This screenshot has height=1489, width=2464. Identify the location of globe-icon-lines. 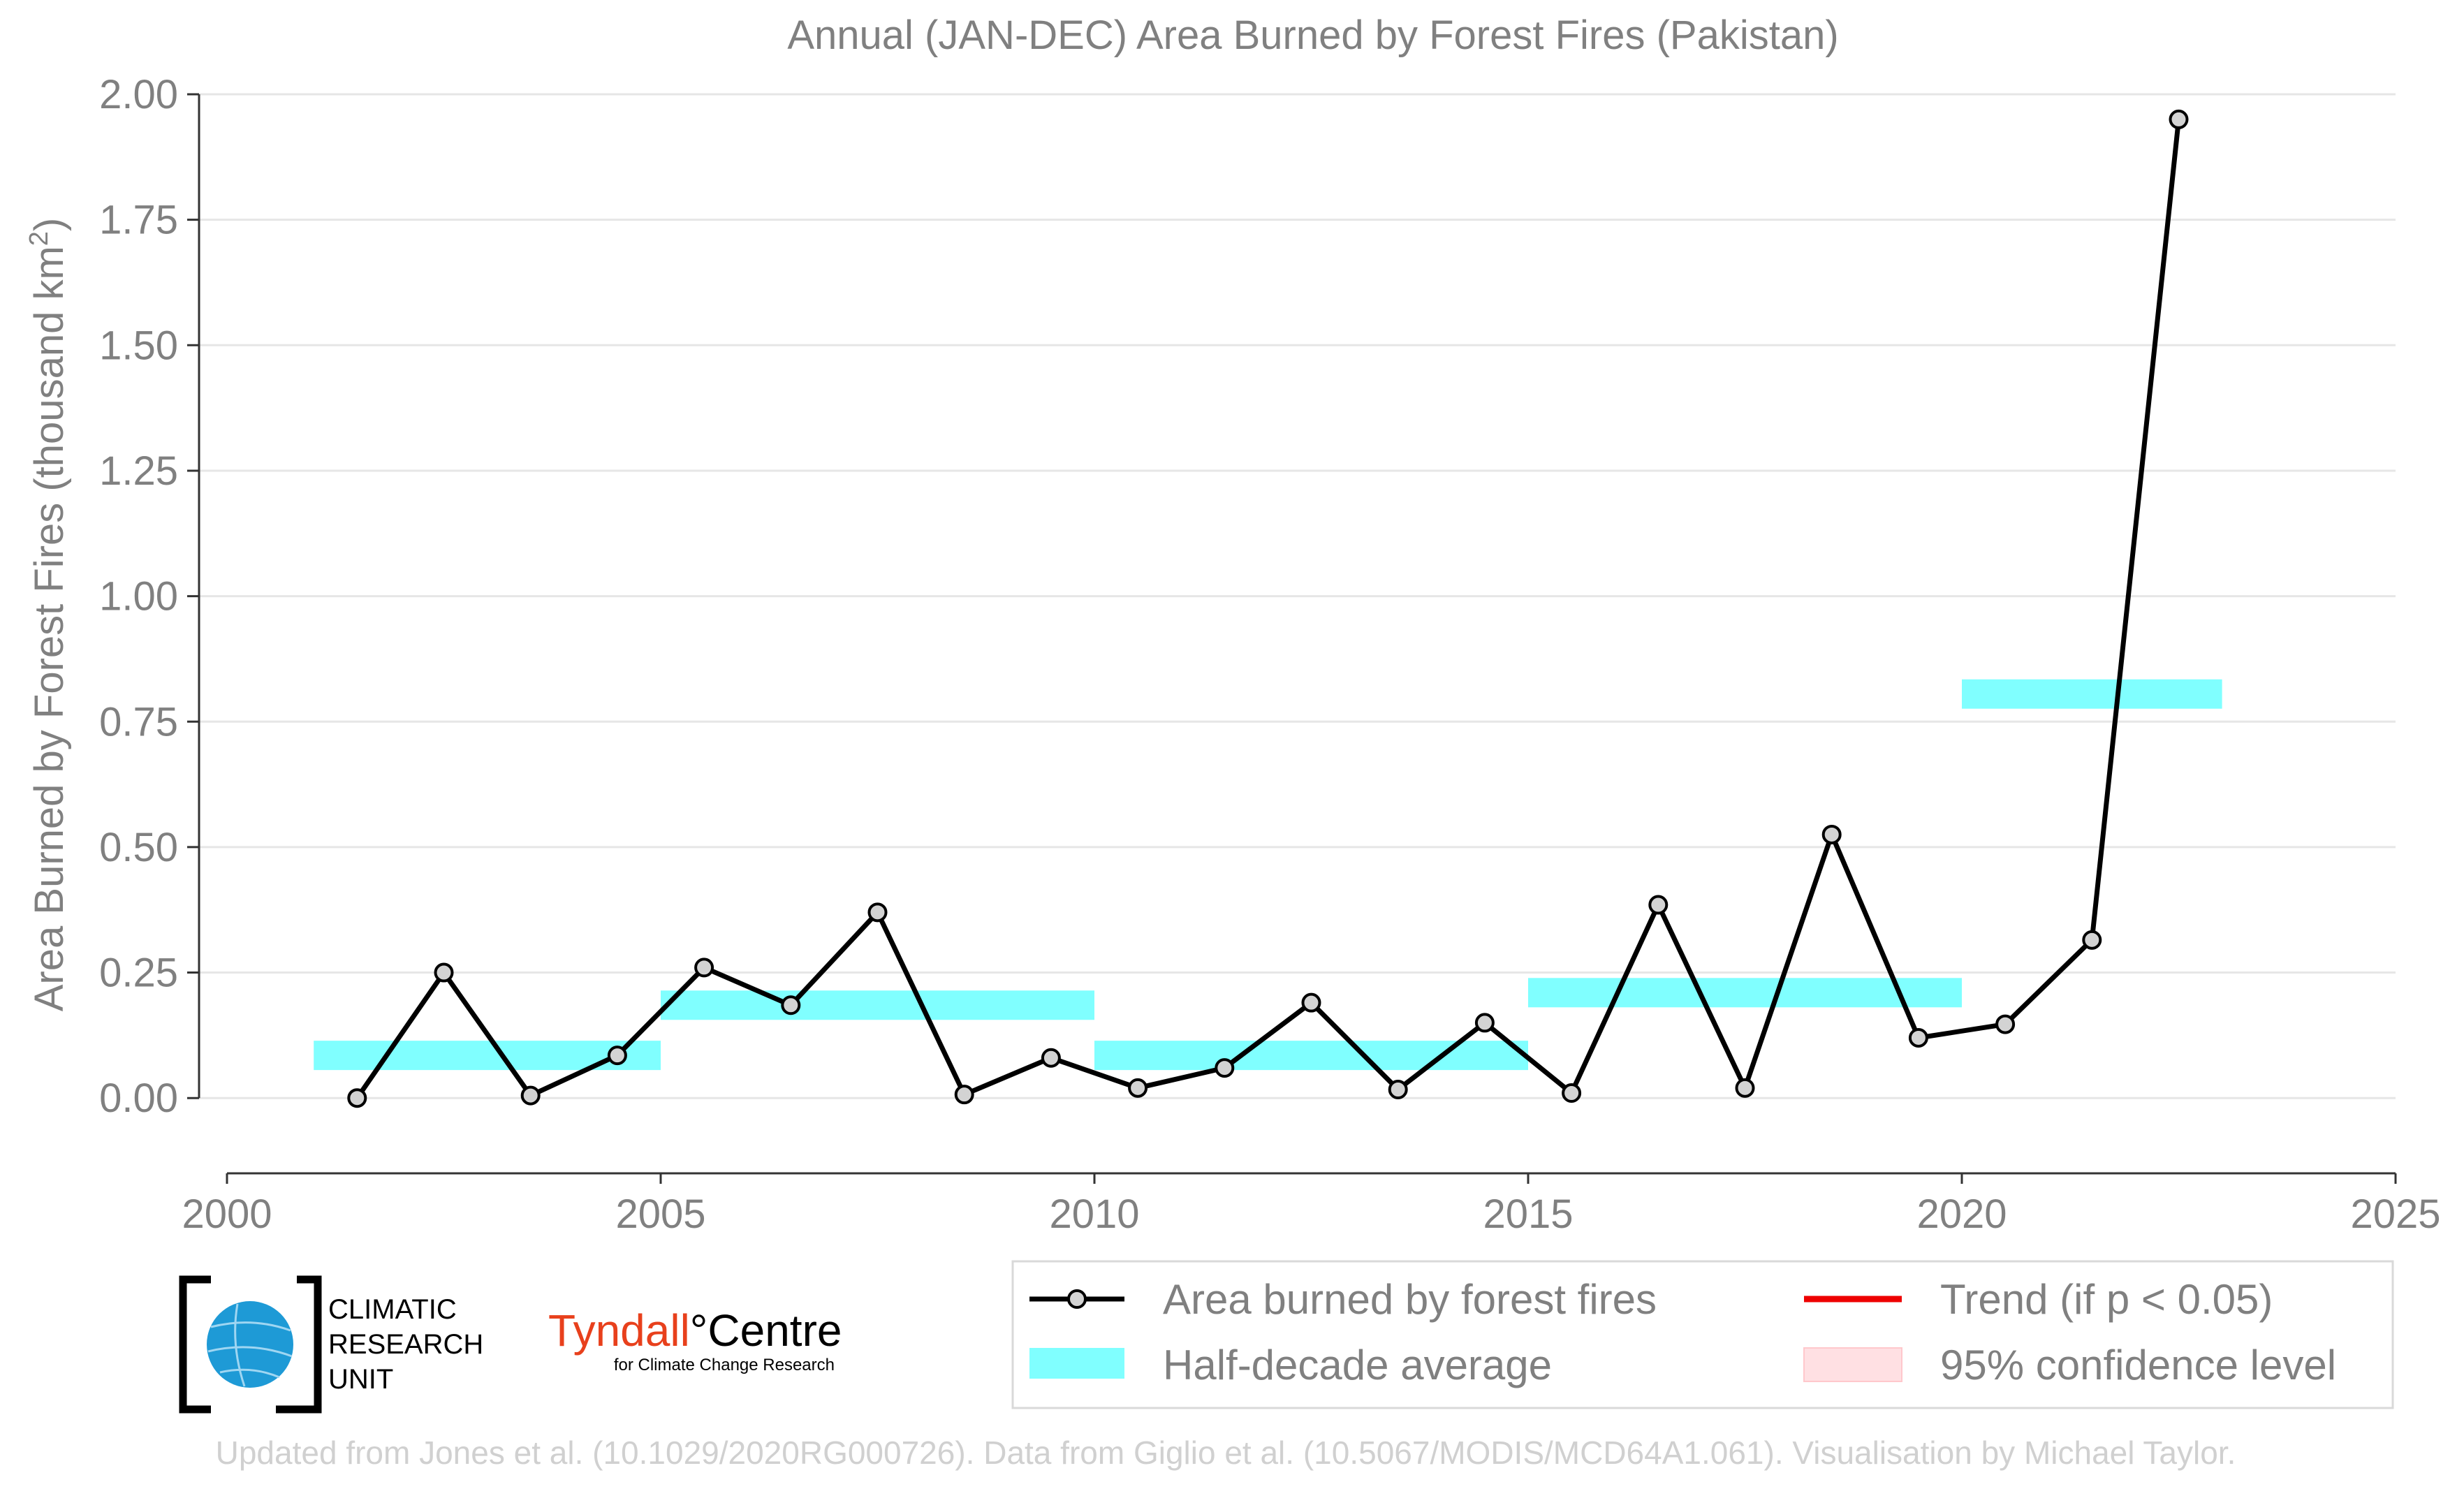
(250, 1345).